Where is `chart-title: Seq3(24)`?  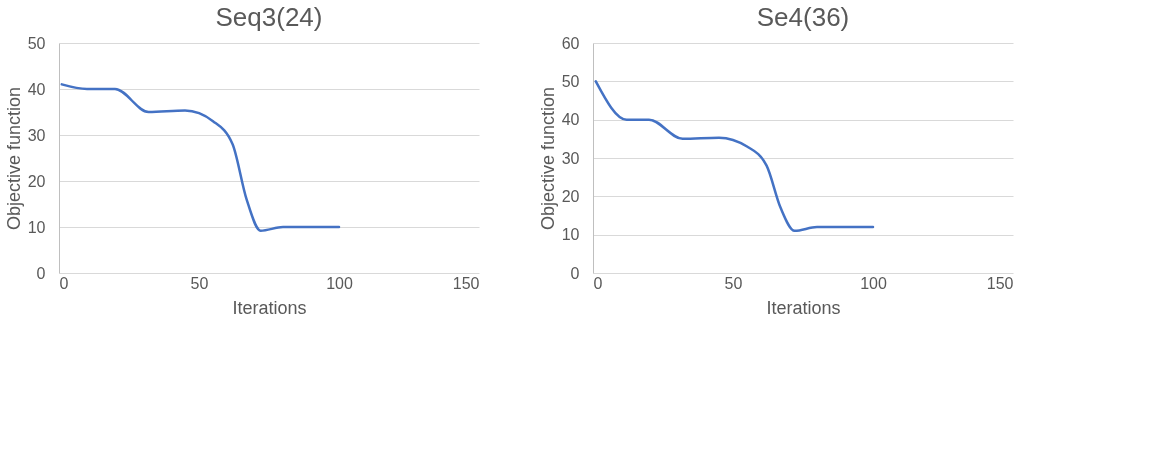
chart-title: Seq3(24) is located at coordinates (269, 17).